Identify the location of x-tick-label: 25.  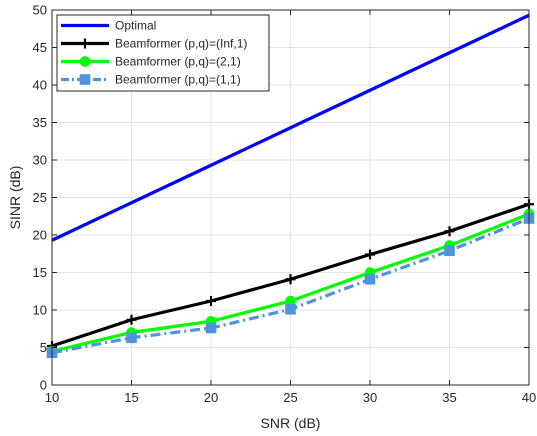
(290, 397).